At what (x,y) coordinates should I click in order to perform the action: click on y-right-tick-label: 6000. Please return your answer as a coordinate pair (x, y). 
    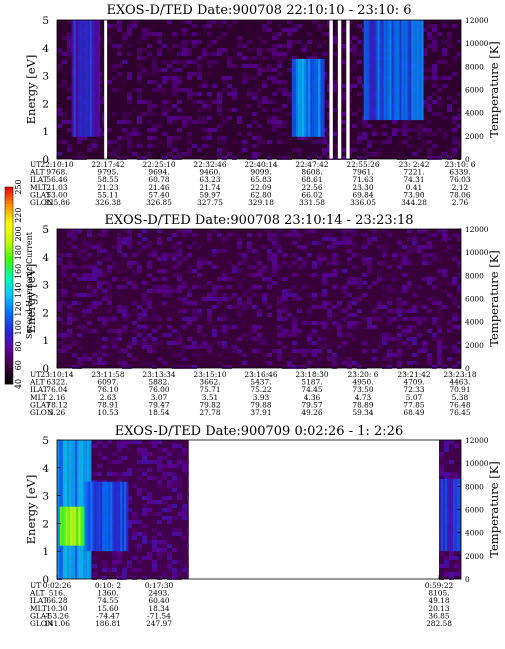
    Looking at the image, I should click on (474, 299).